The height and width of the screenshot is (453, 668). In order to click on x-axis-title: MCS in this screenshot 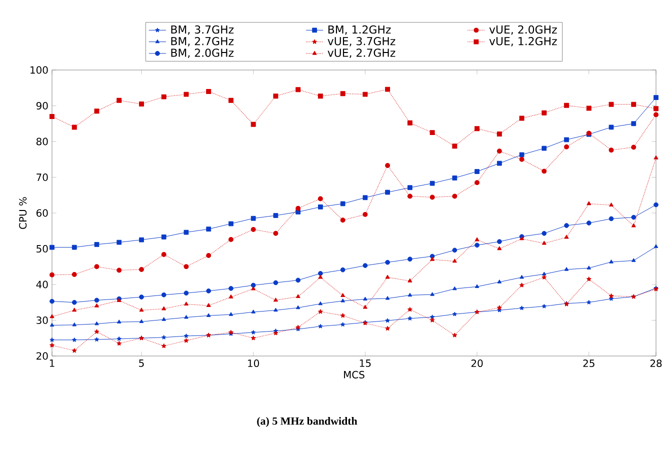, I will do `click(354, 374)`.